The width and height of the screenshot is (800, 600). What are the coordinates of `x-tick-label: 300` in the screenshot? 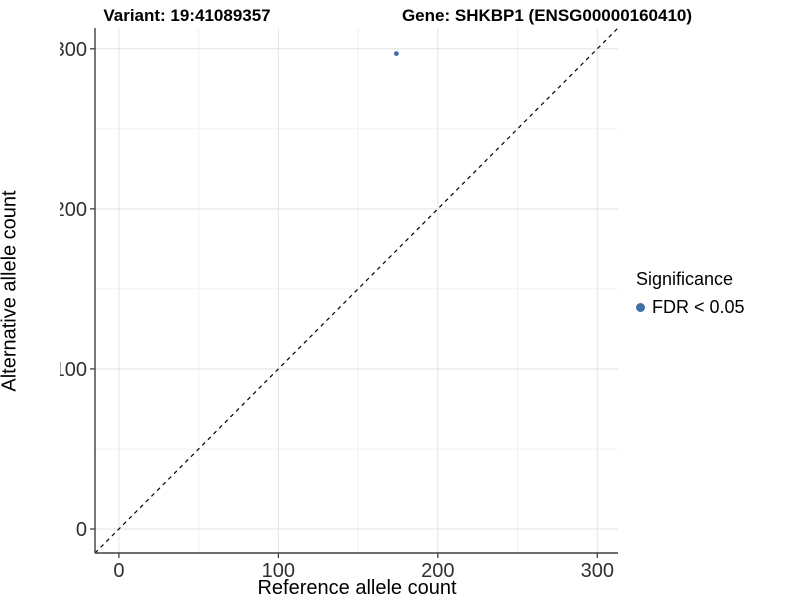 It's located at (597, 571).